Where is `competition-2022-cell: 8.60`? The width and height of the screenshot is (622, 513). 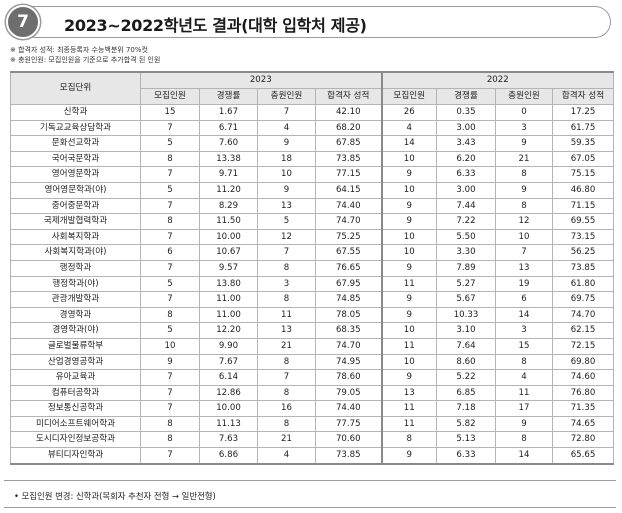 competition-2022-cell: 8.60 is located at coordinates (466, 362).